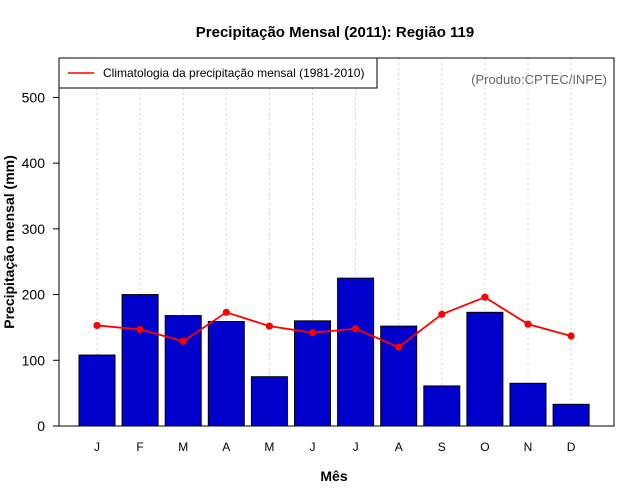  I want to click on y-axis-label: Precipitação mensal (mm), so click(9, 242).